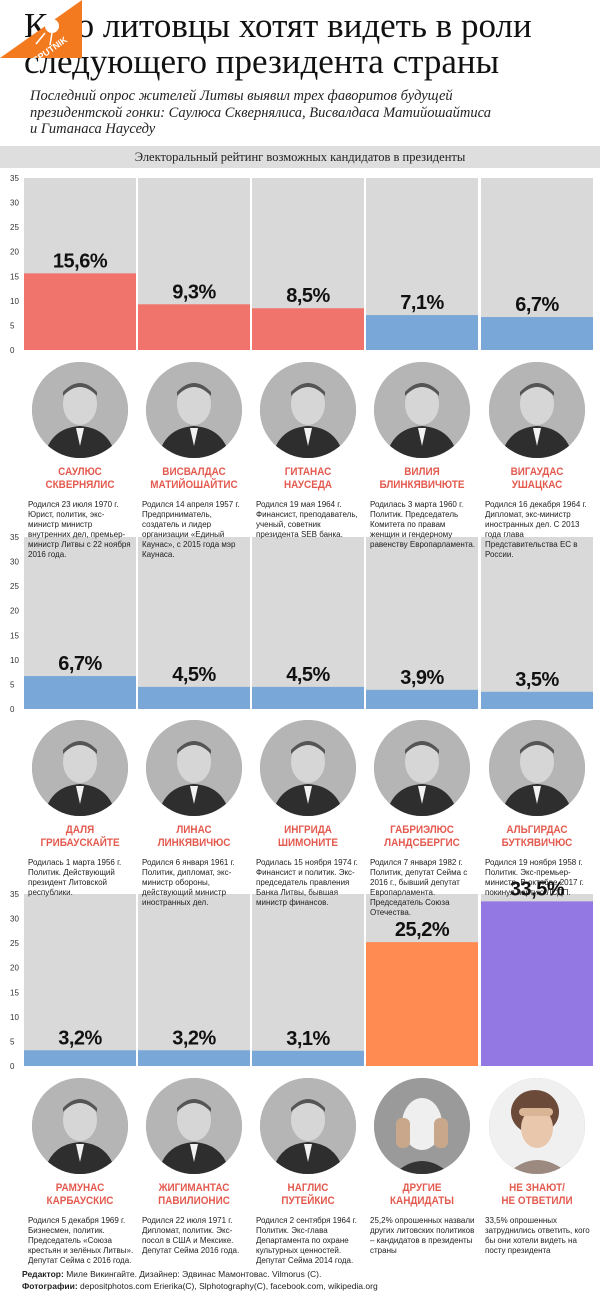 This screenshot has height=1313, width=600. Describe the element at coordinates (43, 1274) in the screenshot. I see `credits-editor-label: Редактор:` at that location.